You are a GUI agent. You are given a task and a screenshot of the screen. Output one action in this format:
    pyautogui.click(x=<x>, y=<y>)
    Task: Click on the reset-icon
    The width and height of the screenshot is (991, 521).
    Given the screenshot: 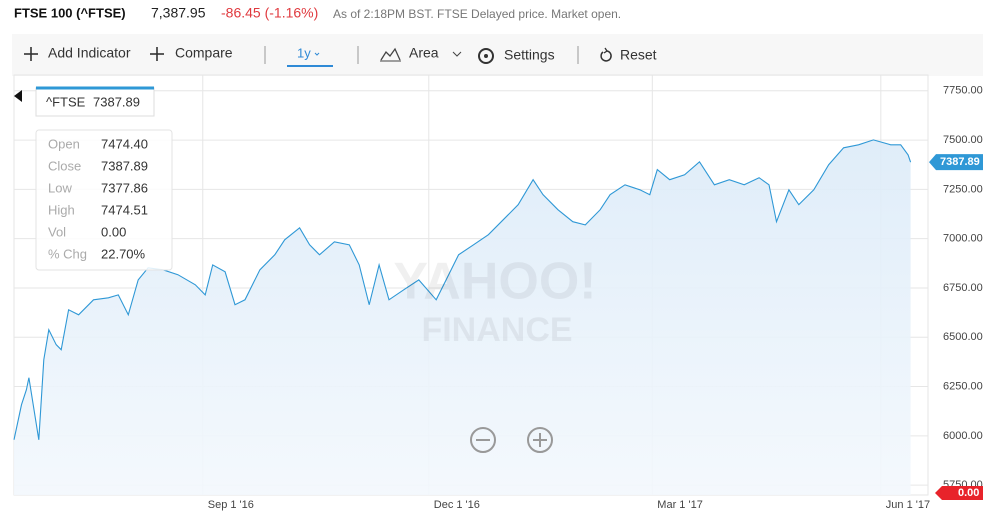 What is the action you would take?
    pyautogui.click(x=606, y=56)
    